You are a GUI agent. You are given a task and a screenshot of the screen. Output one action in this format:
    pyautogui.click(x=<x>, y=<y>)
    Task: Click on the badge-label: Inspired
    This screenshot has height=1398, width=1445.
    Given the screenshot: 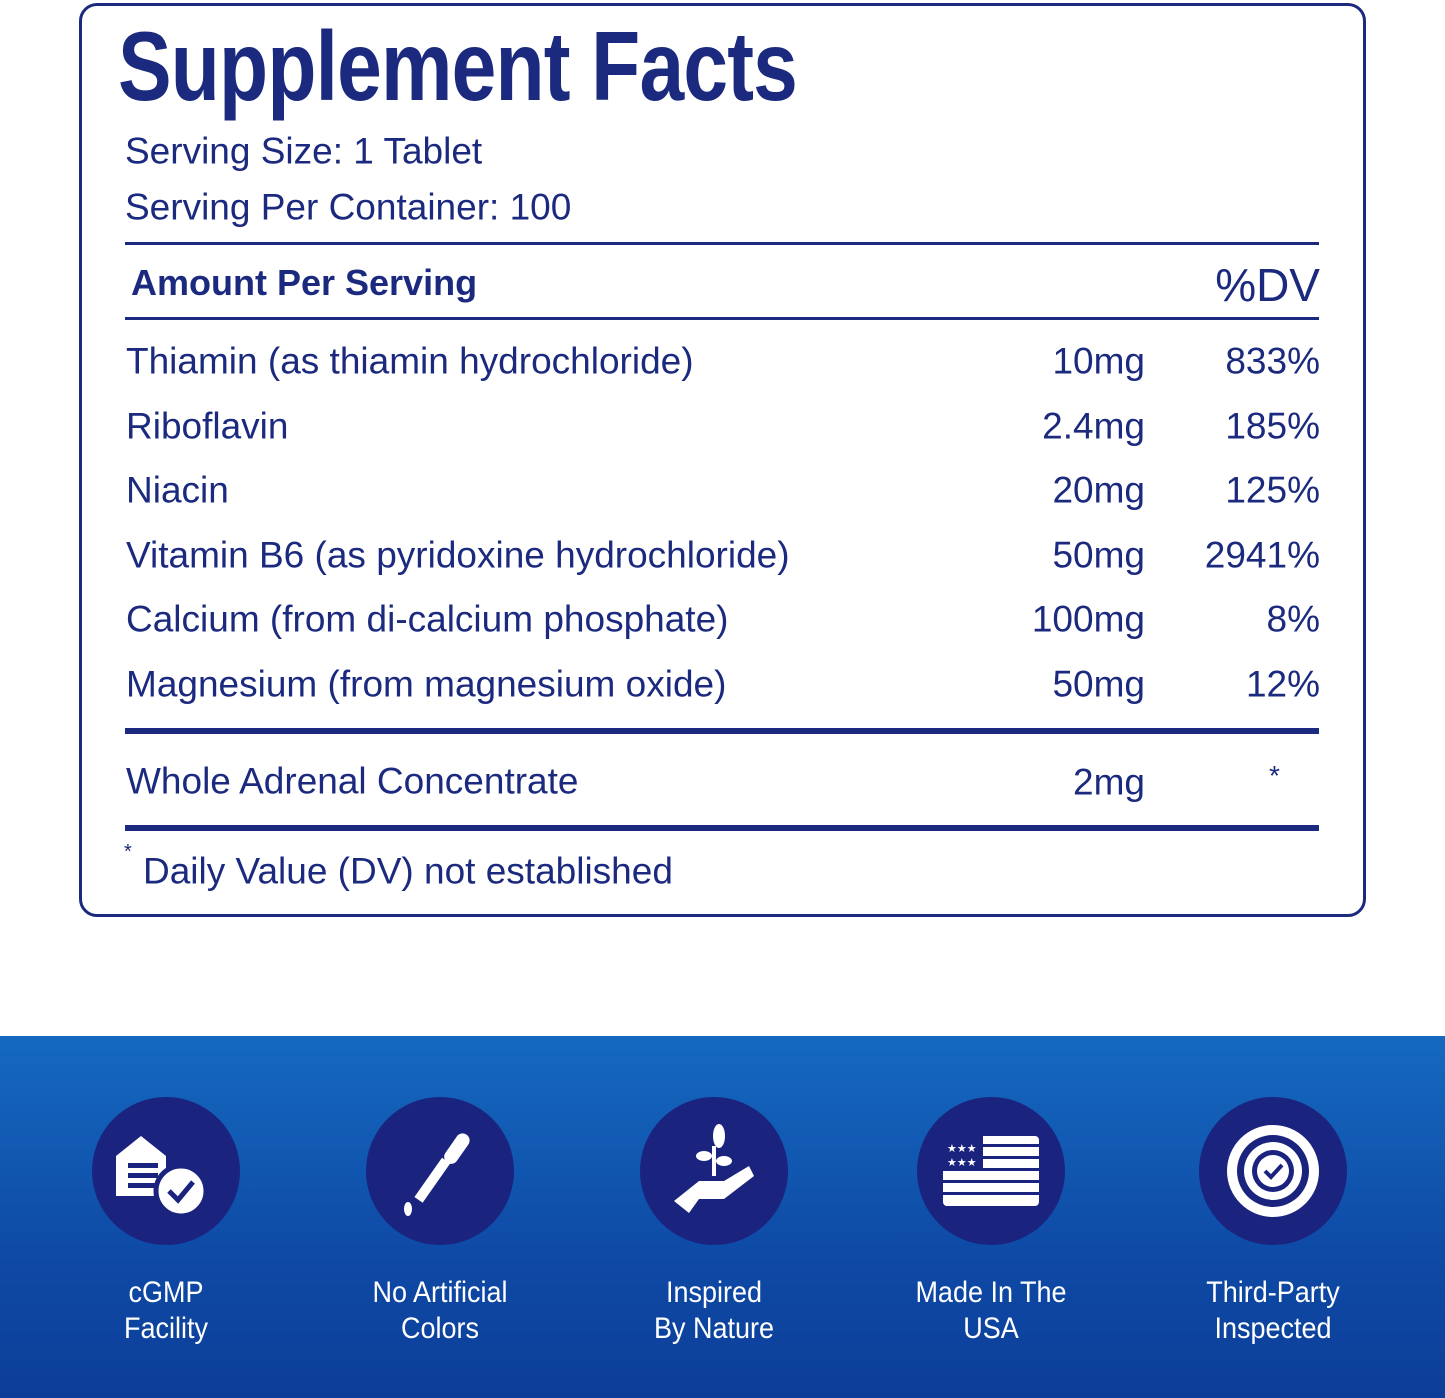 What is the action you would take?
    pyautogui.click(x=714, y=1292)
    